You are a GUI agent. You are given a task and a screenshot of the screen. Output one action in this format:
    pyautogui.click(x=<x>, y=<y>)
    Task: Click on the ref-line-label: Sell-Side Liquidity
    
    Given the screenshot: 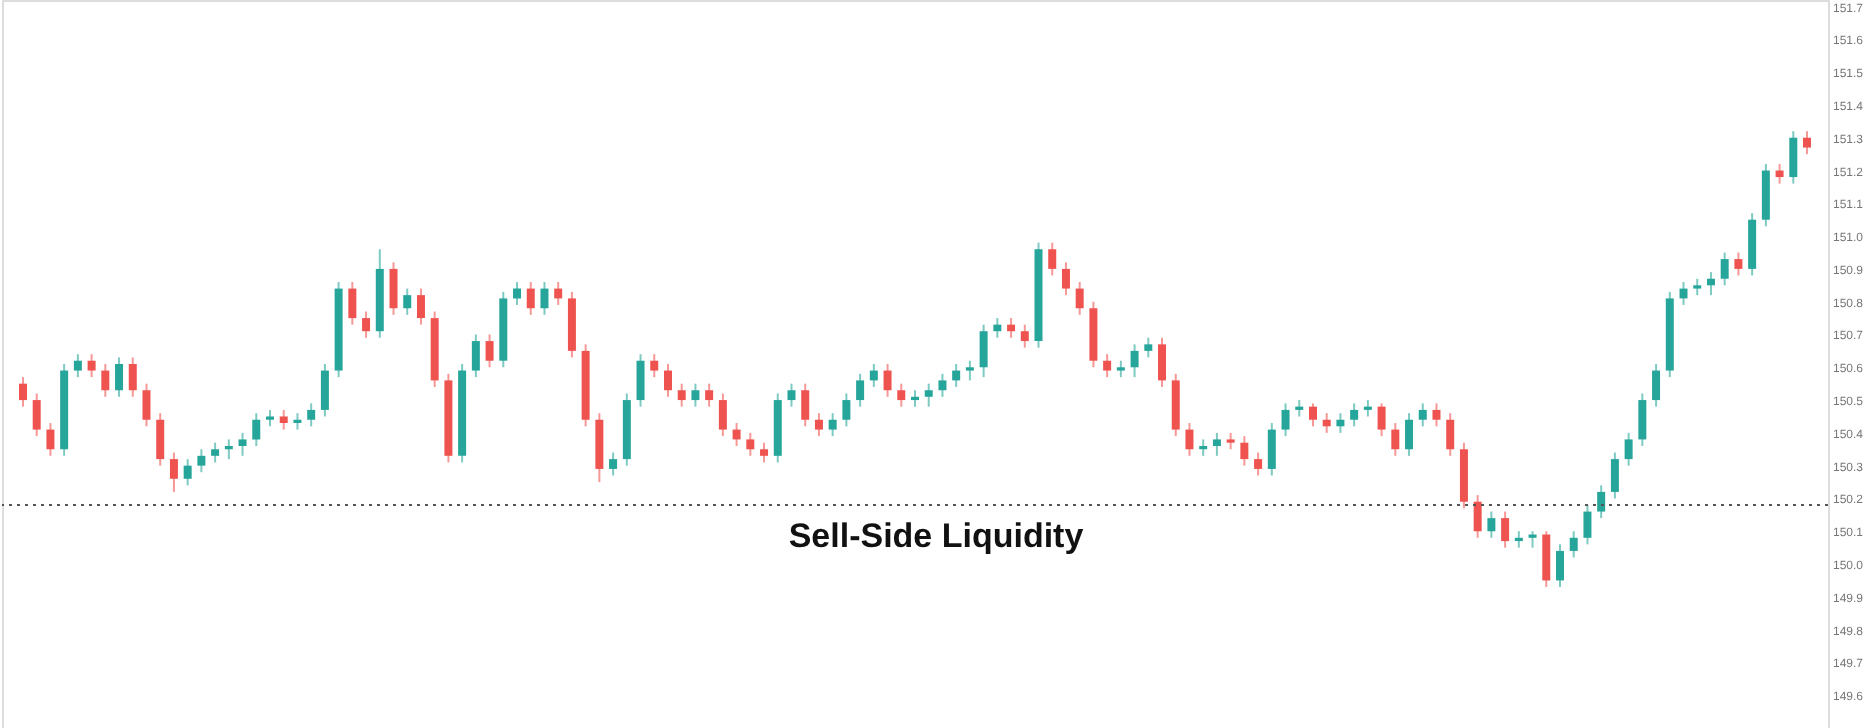 What is the action you would take?
    pyautogui.click(x=936, y=536)
    